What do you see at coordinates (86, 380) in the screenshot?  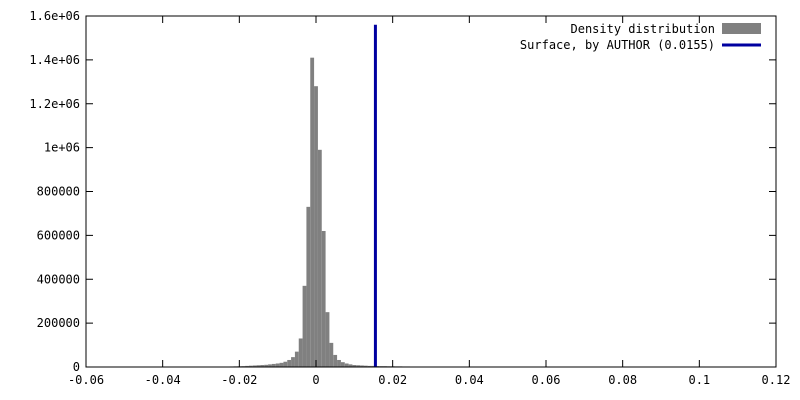 I see `x-tick-label: -0.06` at bounding box center [86, 380].